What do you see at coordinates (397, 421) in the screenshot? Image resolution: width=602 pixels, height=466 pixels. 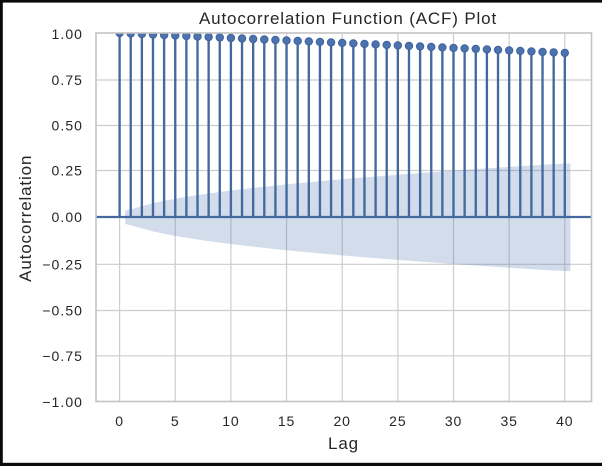 I see `svg-text: 25` at bounding box center [397, 421].